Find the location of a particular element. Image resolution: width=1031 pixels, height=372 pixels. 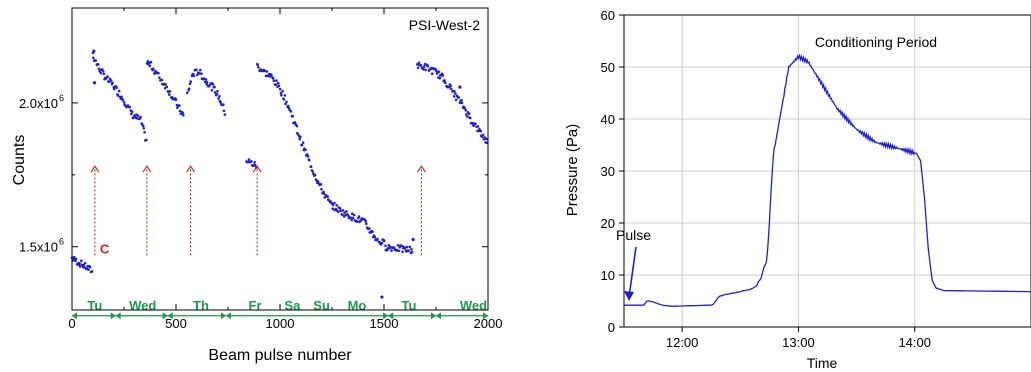

day-label: Tu is located at coordinates (408, 305).